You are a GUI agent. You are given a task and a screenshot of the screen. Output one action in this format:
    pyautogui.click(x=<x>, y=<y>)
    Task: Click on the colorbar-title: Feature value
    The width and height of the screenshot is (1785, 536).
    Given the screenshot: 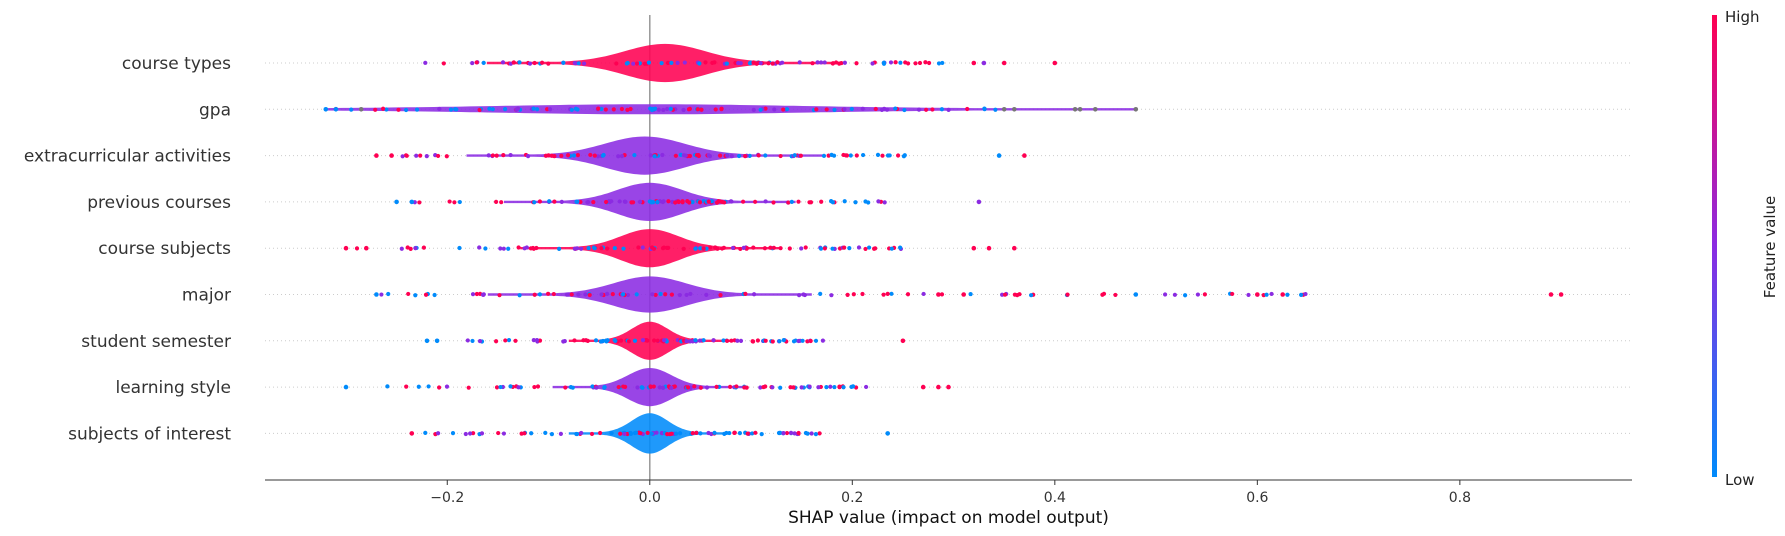 What is the action you would take?
    pyautogui.click(x=1770, y=247)
    